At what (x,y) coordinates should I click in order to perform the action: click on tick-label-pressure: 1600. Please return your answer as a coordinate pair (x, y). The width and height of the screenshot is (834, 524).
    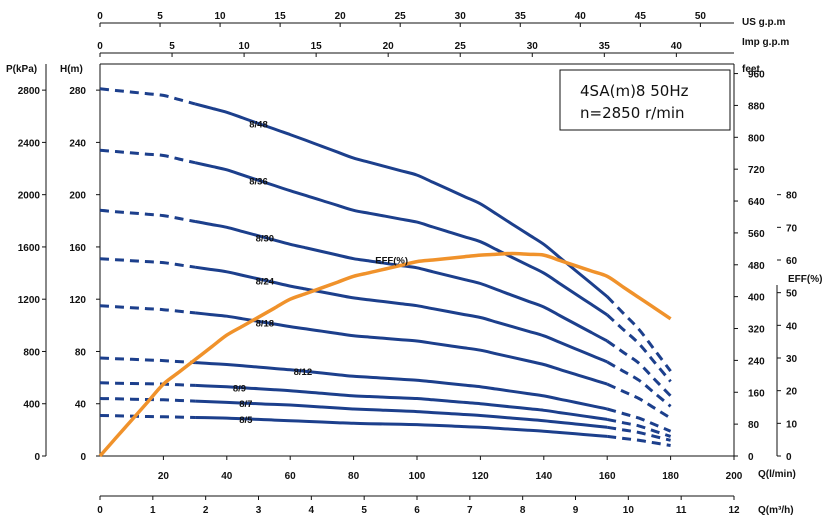
    Looking at the image, I should click on (29, 248).